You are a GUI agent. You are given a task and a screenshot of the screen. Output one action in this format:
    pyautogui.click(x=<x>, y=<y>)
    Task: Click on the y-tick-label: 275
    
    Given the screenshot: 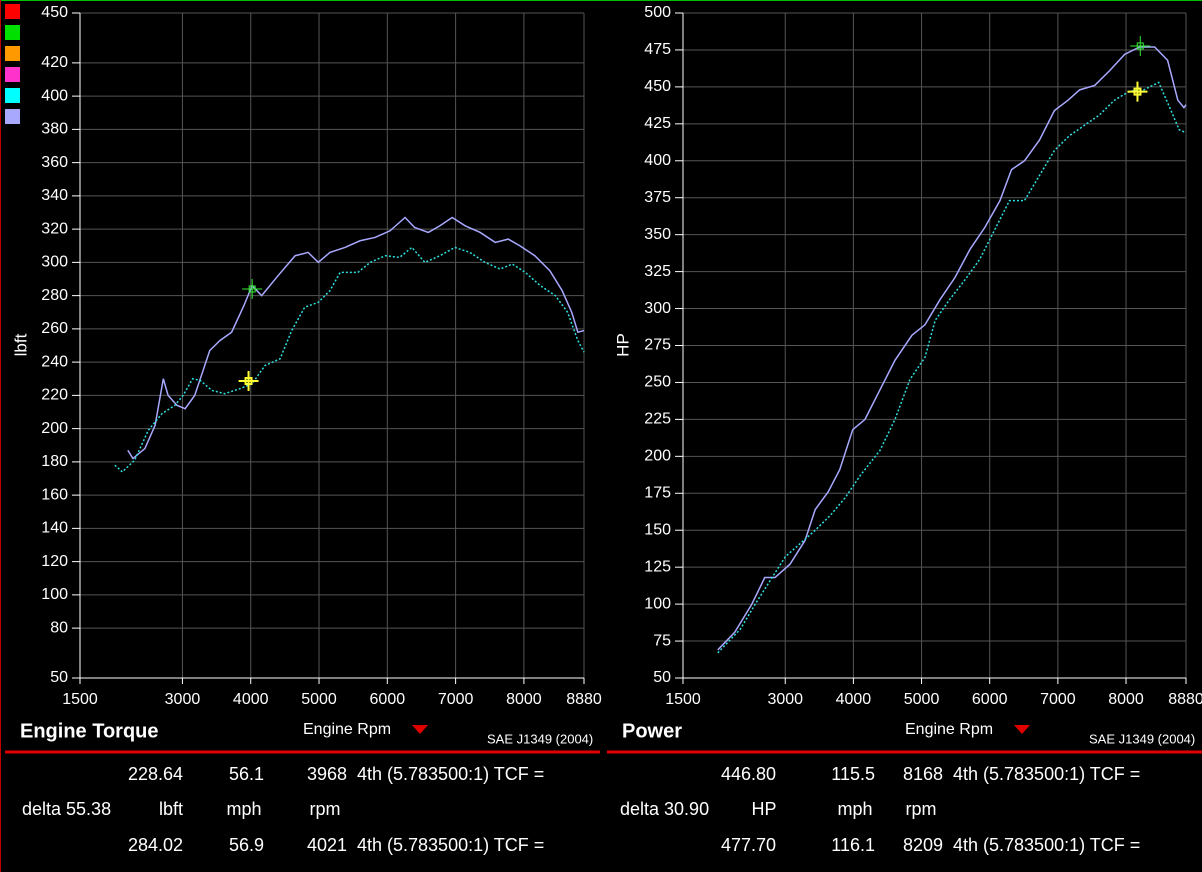 What is the action you would take?
    pyautogui.click(x=657, y=345)
    